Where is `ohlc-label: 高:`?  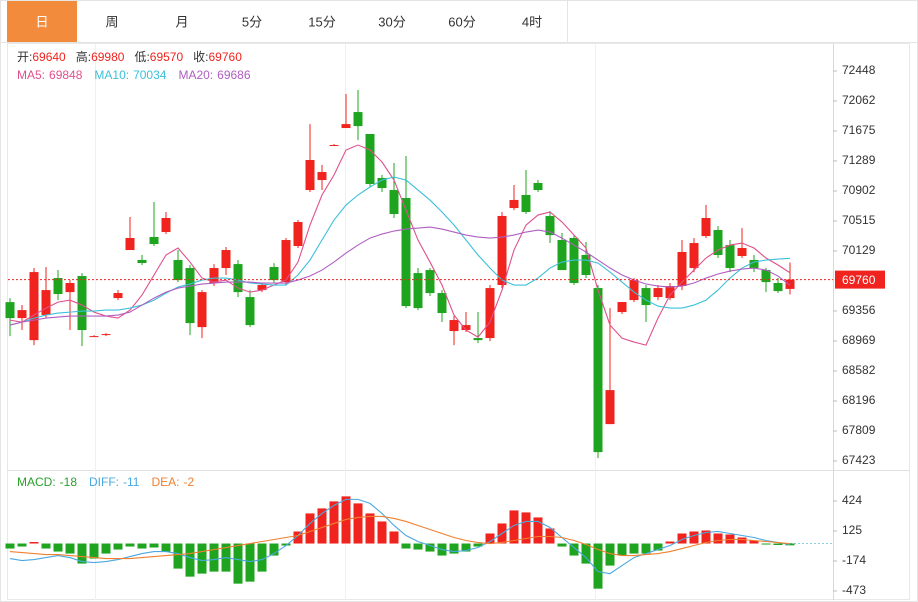
ohlc-label: 高: is located at coordinates (83, 56).